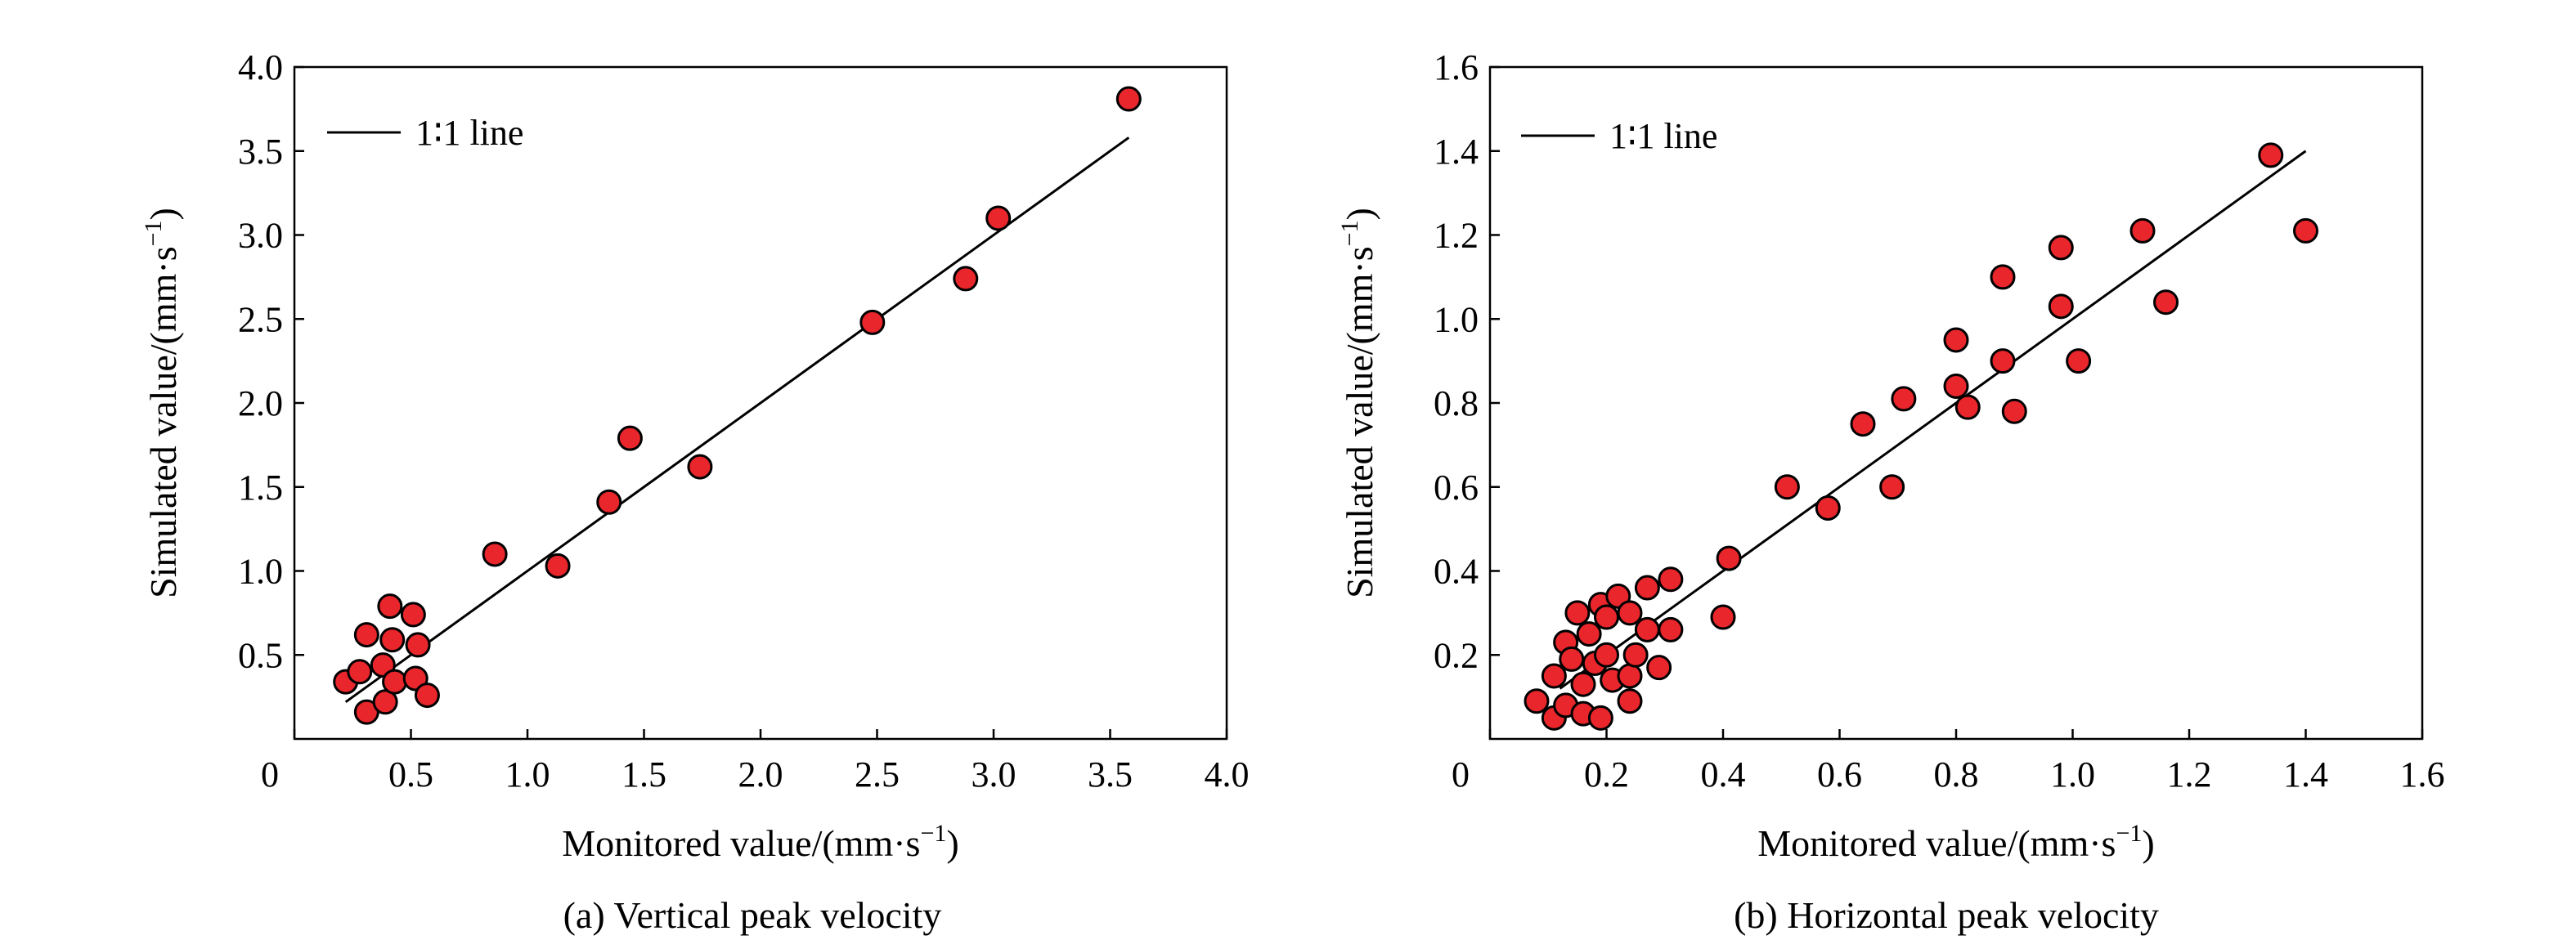 The height and width of the screenshot is (949, 2576). Describe the element at coordinates (2306, 774) in the screenshot. I see `panel-b-x-tick-label: 1.4` at that location.